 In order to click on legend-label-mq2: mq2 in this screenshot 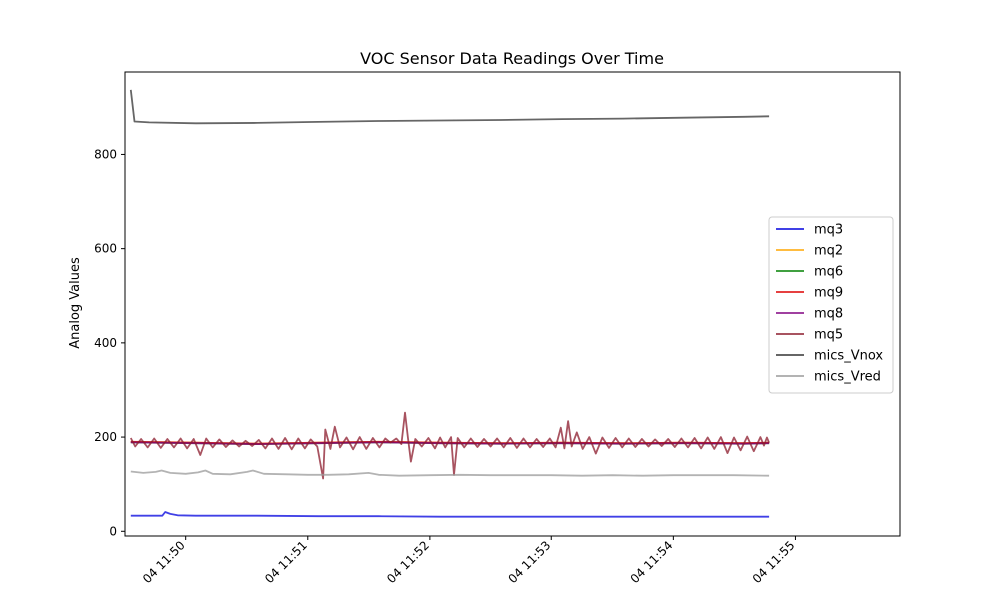, I will do `click(828, 251)`.